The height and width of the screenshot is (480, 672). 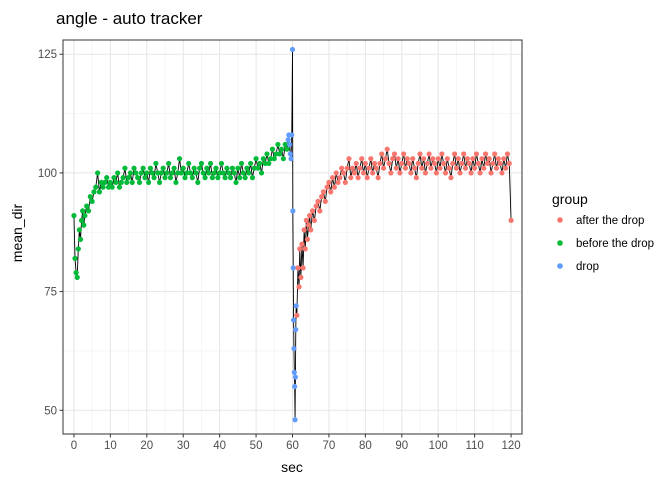 What do you see at coordinates (17, 232) in the screenshot?
I see `y-axis-title: mean_dir` at bounding box center [17, 232].